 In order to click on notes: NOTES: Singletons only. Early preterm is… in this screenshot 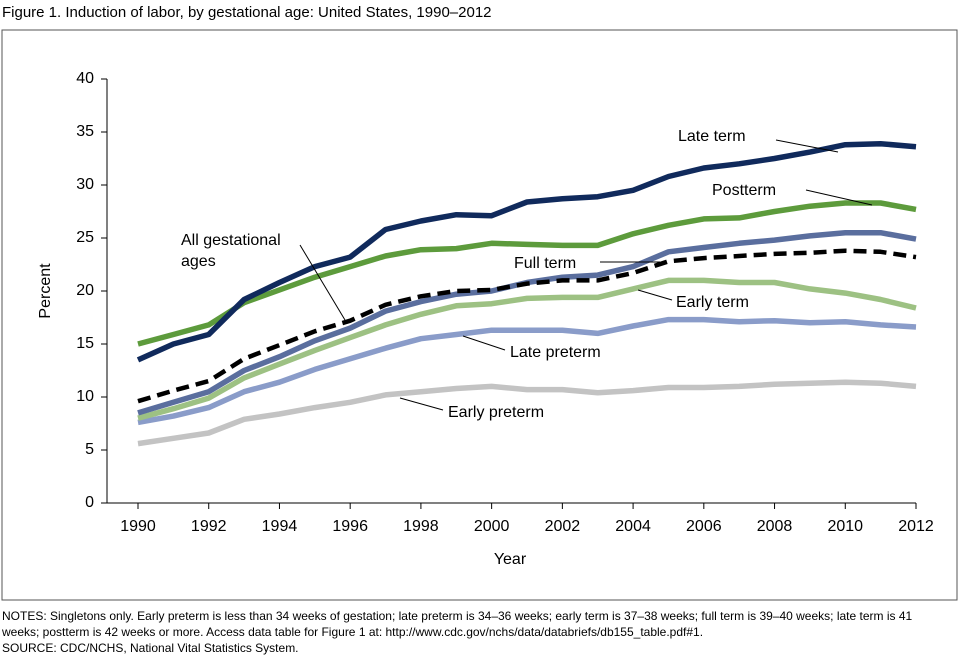, I will do `click(457, 624)`.